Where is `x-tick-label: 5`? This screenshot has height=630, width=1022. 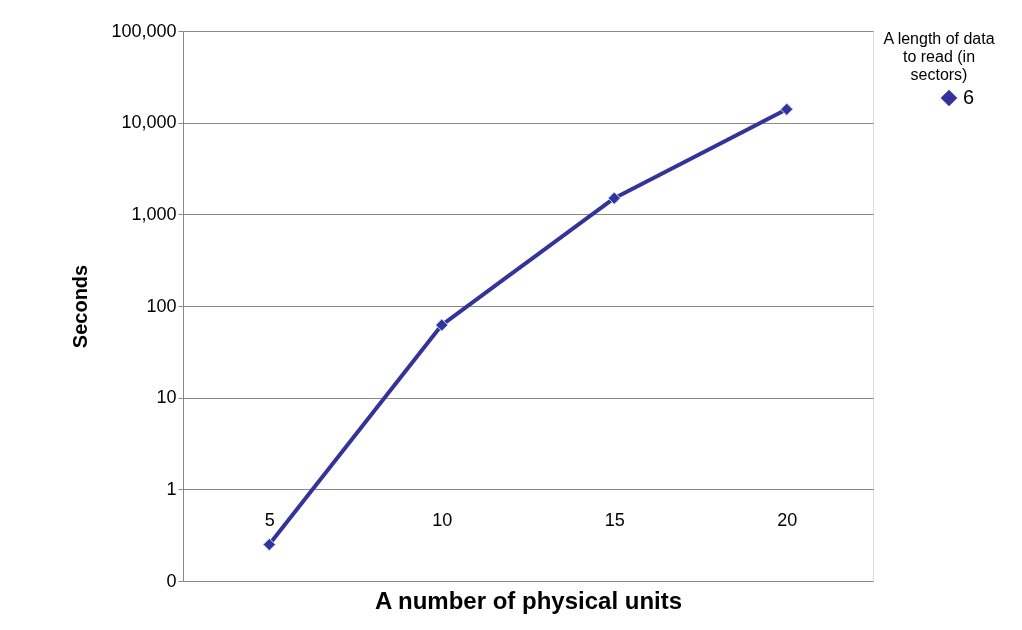
x-tick-label: 5 is located at coordinates (269, 519).